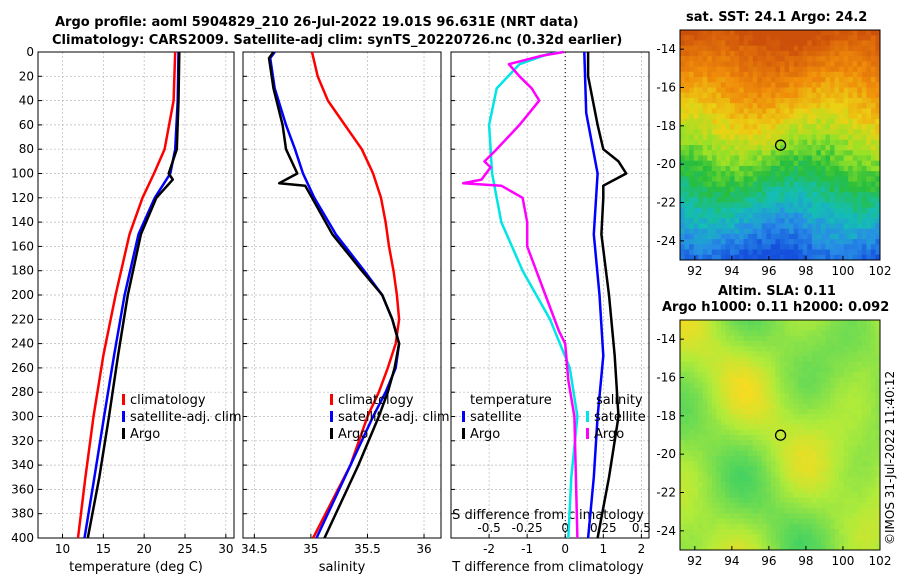 The height and width of the screenshot is (580, 900). Describe the element at coordinates (547, 567) in the screenshot. I see `t-diff-xlabel: T difference from climatology` at that location.